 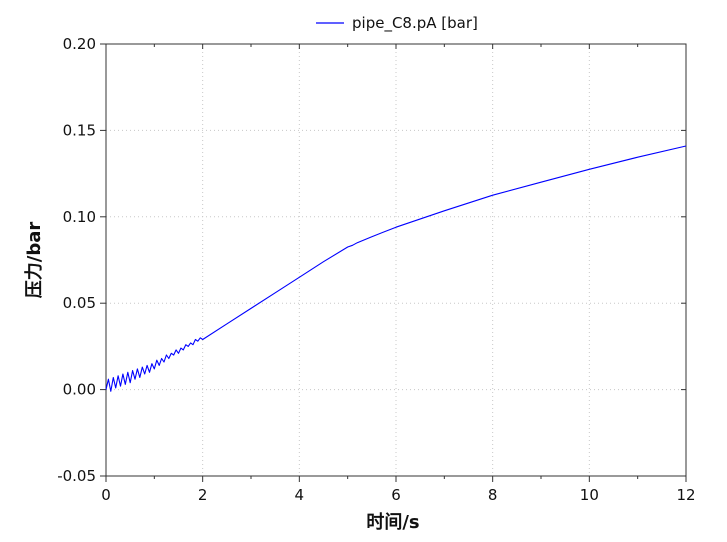 What do you see at coordinates (300, 495) in the screenshot?
I see `x-tick-label: 4` at bounding box center [300, 495].